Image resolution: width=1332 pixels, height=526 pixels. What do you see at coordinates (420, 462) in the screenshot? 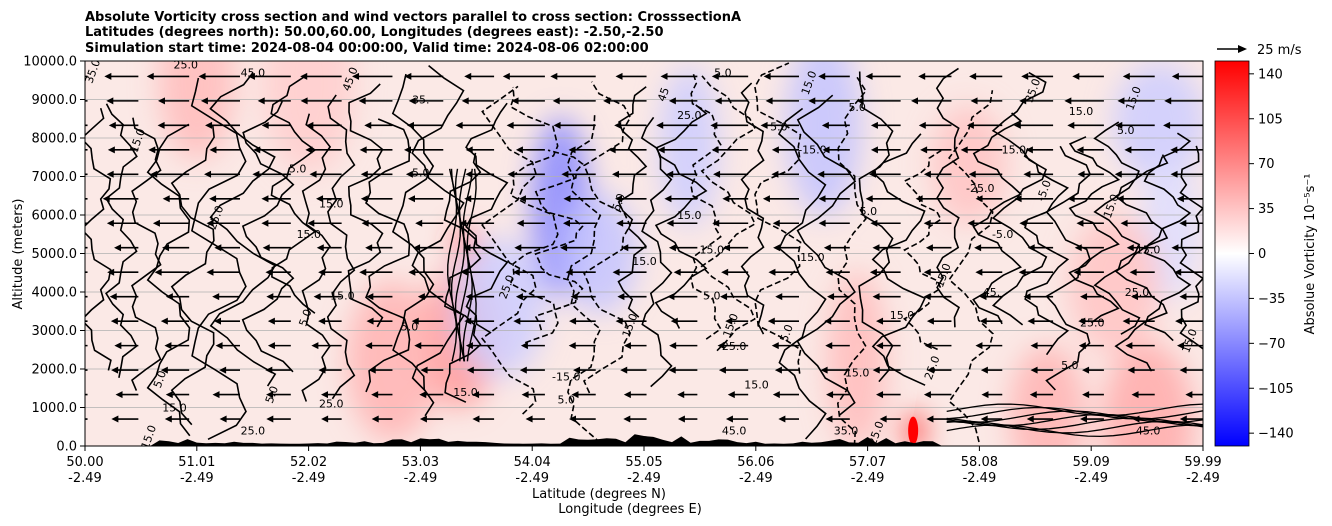
I see `x-tick-label-lat: 53.03` at bounding box center [420, 462].